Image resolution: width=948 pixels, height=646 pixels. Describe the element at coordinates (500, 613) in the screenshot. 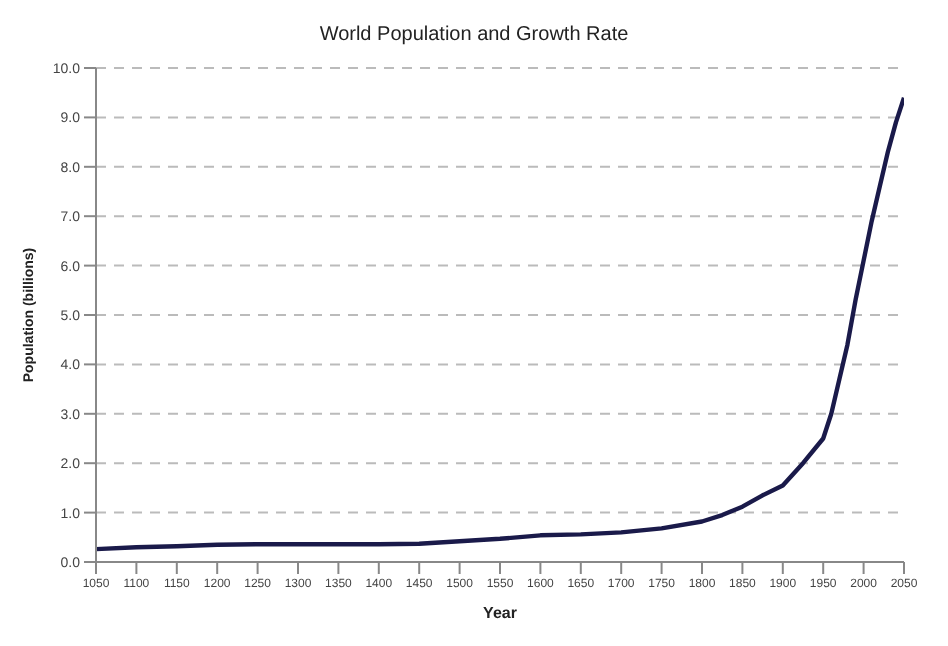

I see `x-axis-title: Year` at that location.